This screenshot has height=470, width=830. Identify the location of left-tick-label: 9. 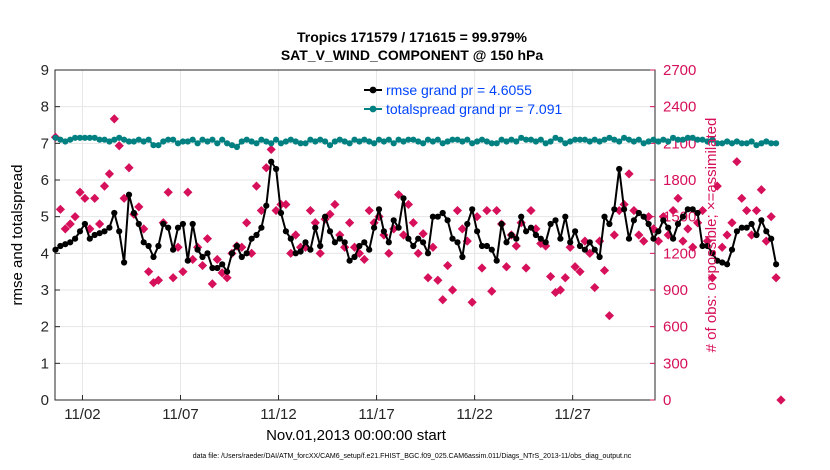
(45, 70).